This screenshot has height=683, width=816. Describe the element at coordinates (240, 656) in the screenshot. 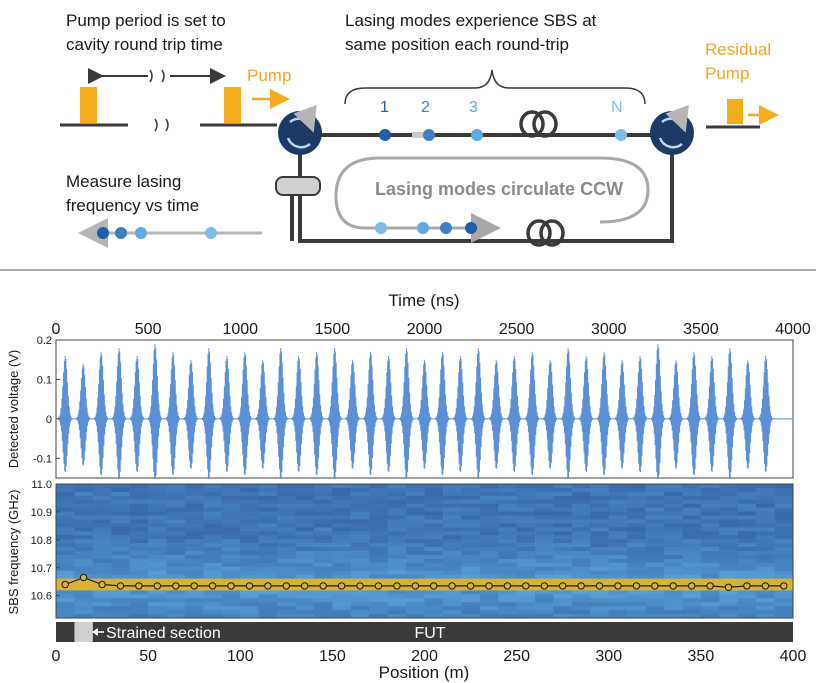

I see `position-tick-label: 100` at that location.